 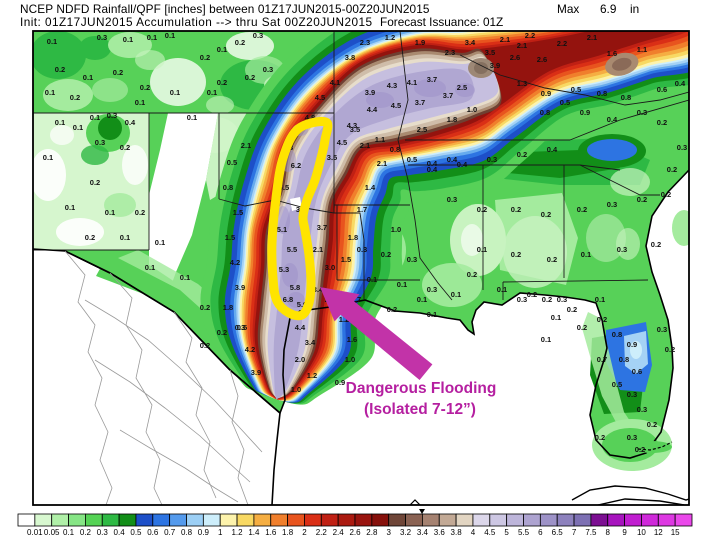 What do you see at coordinates (300, 359) in the screenshot?
I see `svg-text: 2.0` at bounding box center [300, 359].